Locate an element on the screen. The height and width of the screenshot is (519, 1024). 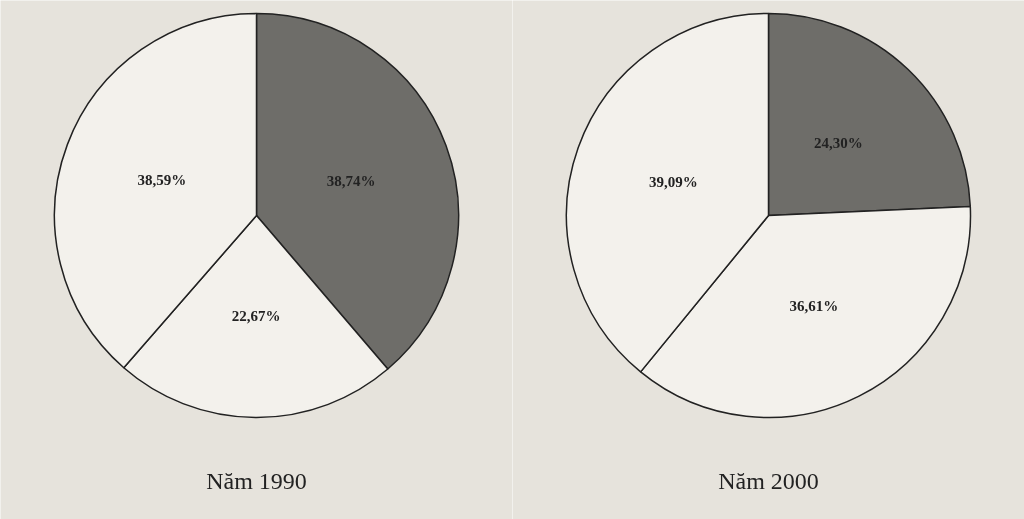
text: Năm 2000 is located at coordinates (768, 480).